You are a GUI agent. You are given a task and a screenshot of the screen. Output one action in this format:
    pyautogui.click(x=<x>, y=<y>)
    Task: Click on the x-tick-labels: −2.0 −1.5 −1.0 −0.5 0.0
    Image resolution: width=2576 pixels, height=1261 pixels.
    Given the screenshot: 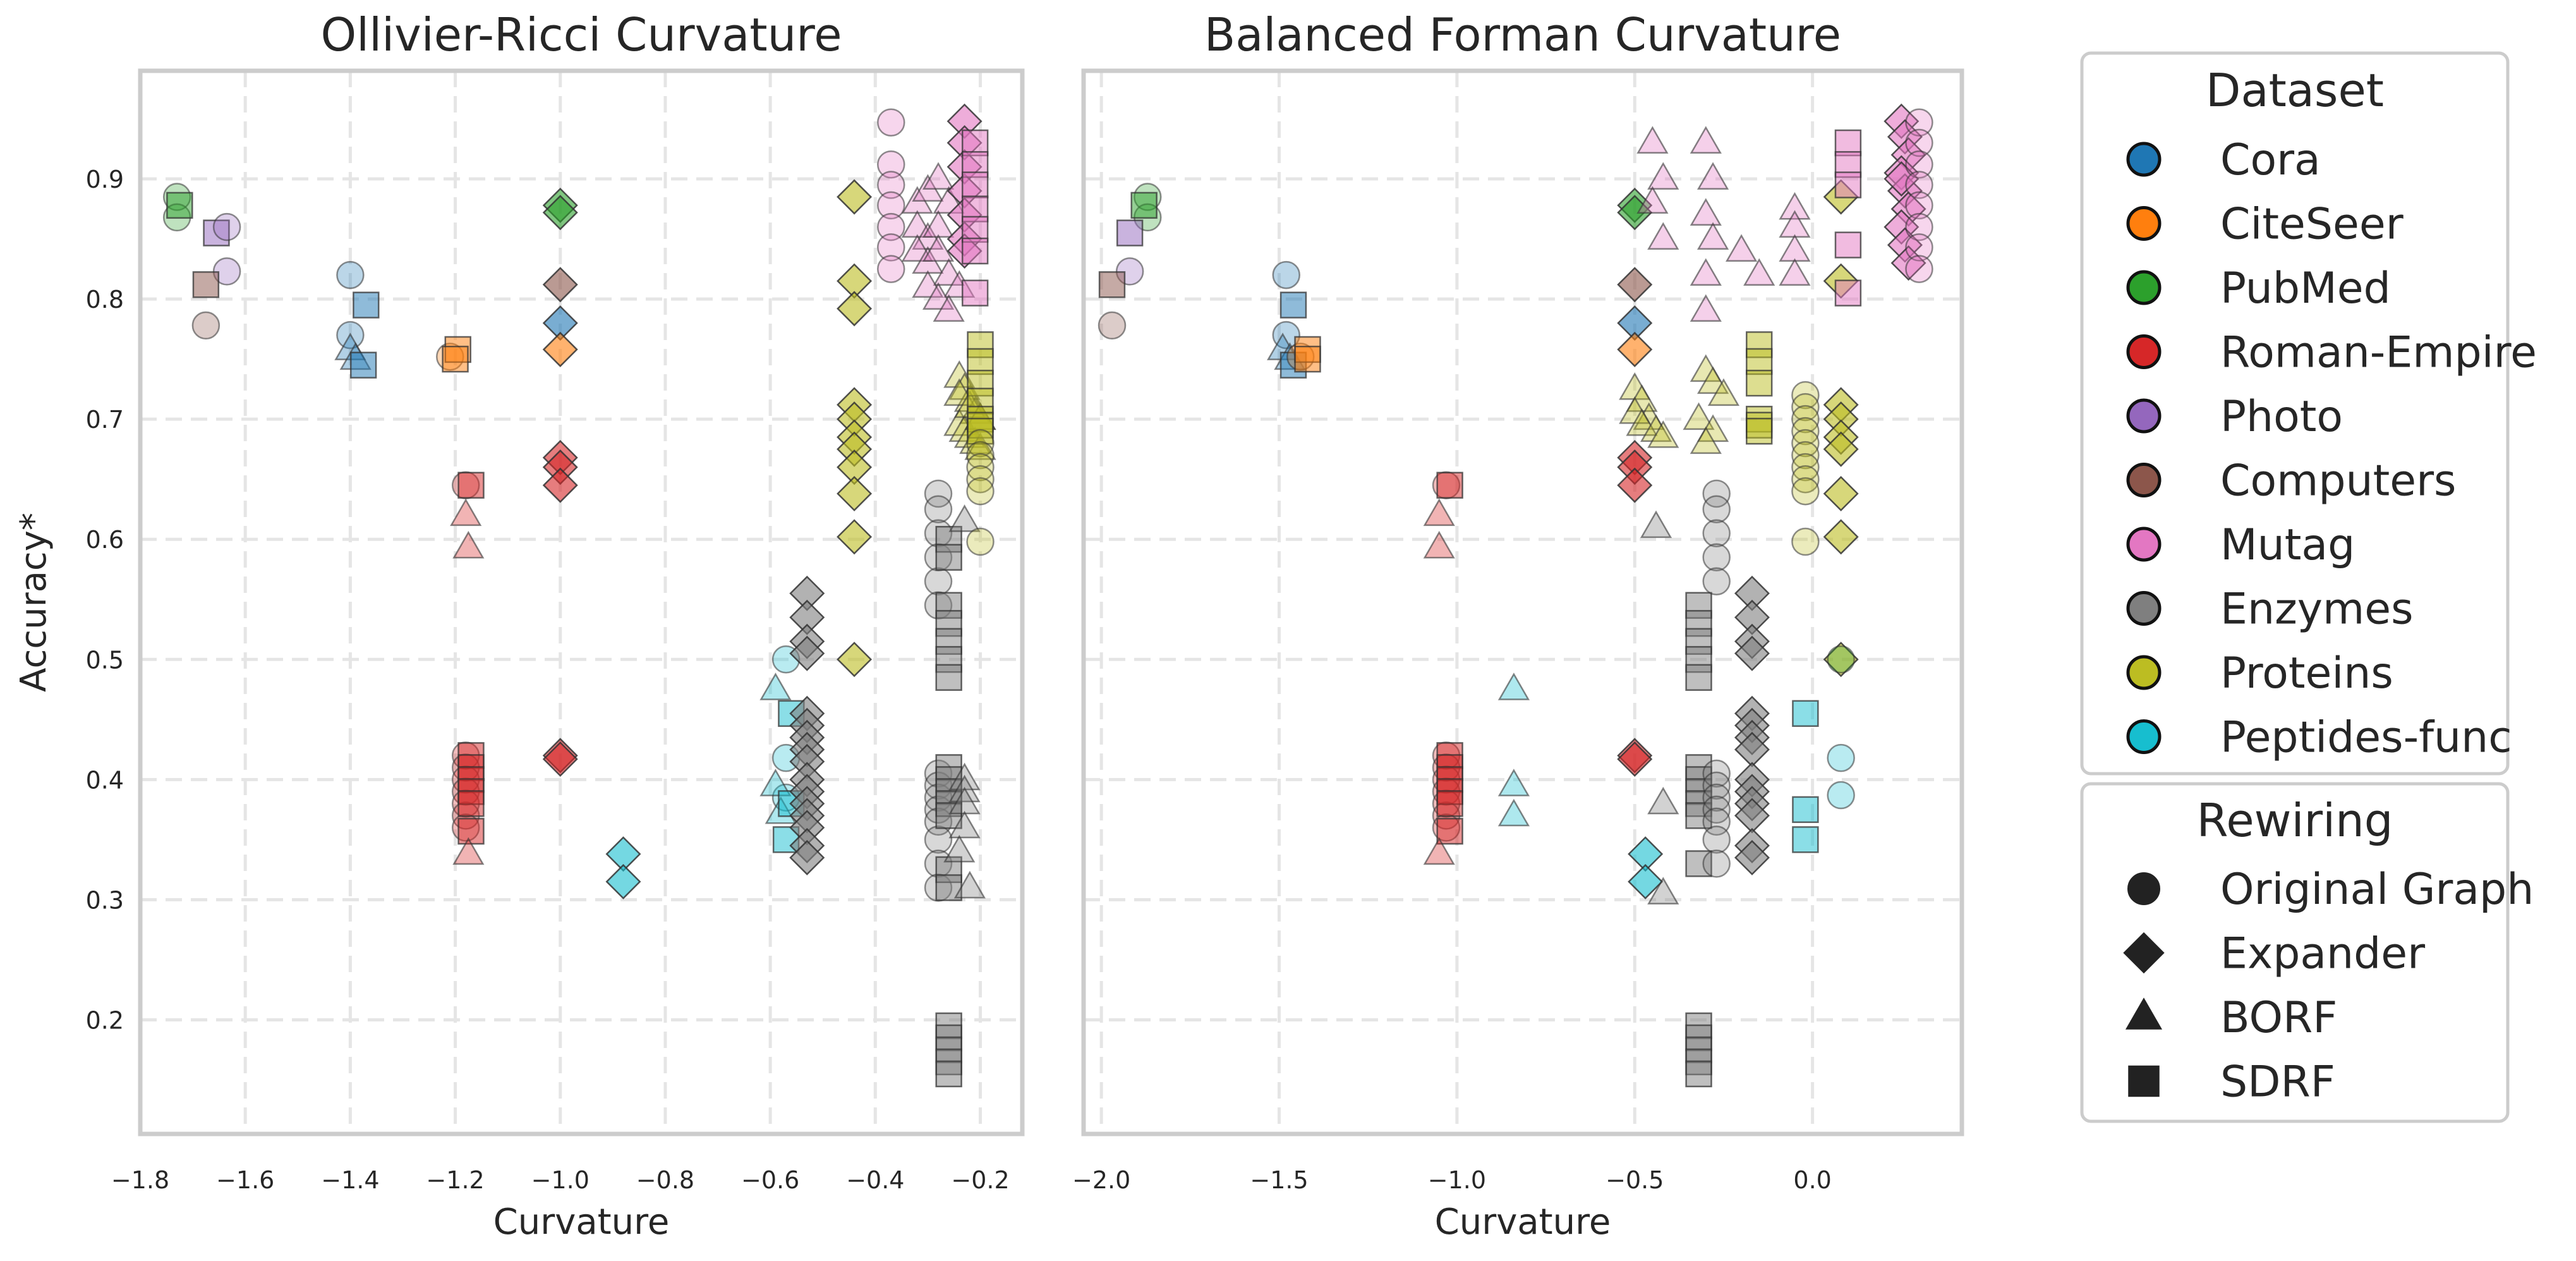 What is the action you would take?
    pyautogui.click(x=1452, y=1180)
    